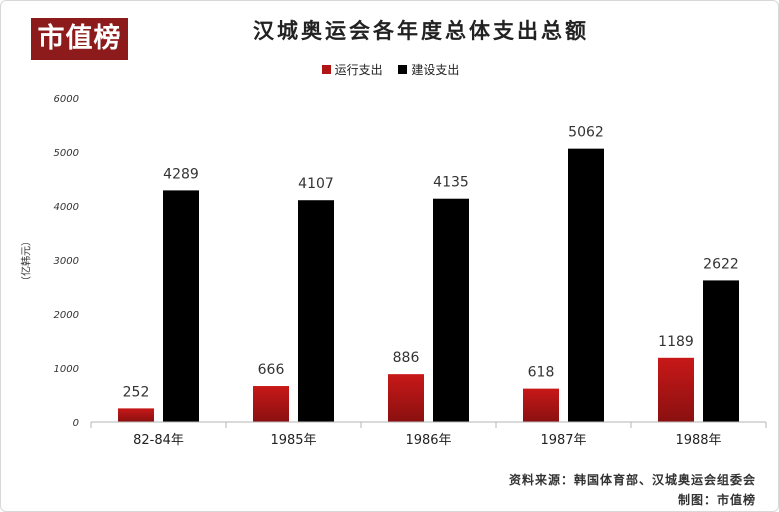  What do you see at coordinates (181, 174) in the screenshot?
I see `data-label-construction: 4289` at bounding box center [181, 174].